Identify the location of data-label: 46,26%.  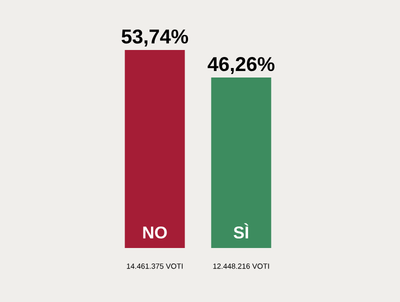
(241, 65).